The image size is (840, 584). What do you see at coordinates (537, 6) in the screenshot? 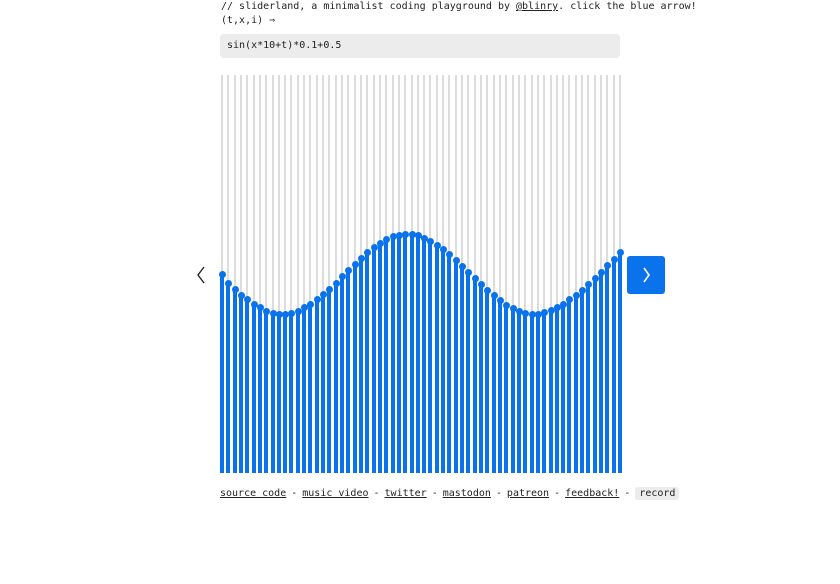
I see `author-link: @blinry` at bounding box center [537, 6].